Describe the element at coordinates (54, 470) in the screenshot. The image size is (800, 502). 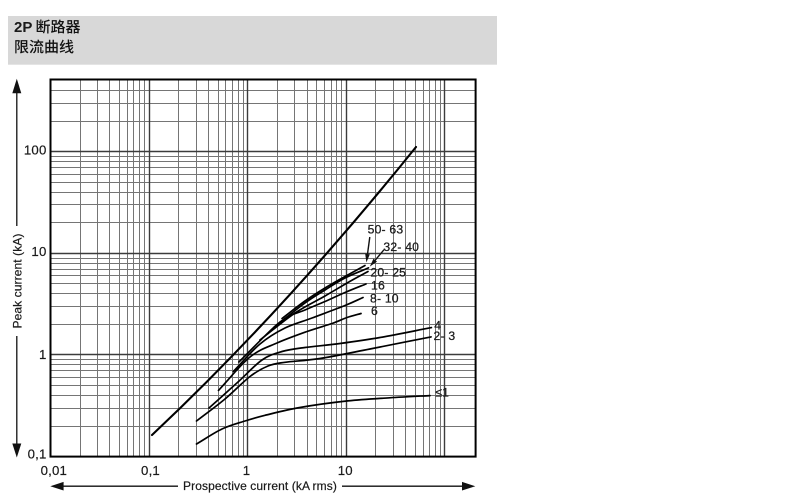
I see `svg-text: 0,01` at that location.